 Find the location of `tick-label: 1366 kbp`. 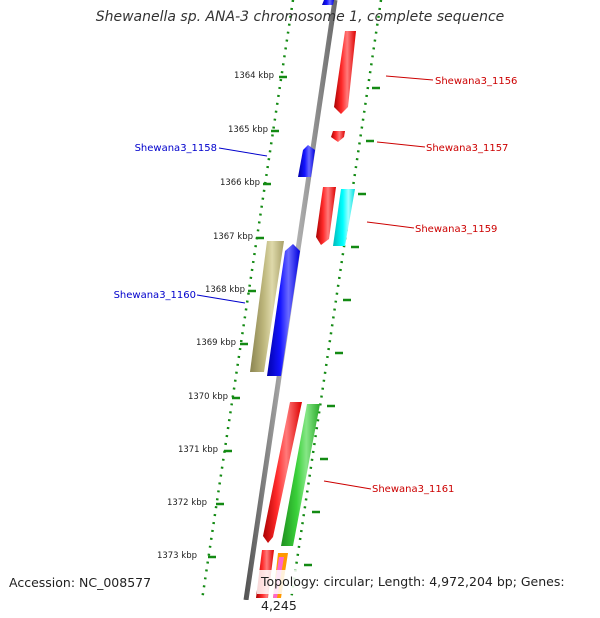

tick-label: 1366 kbp is located at coordinates (240, 183).